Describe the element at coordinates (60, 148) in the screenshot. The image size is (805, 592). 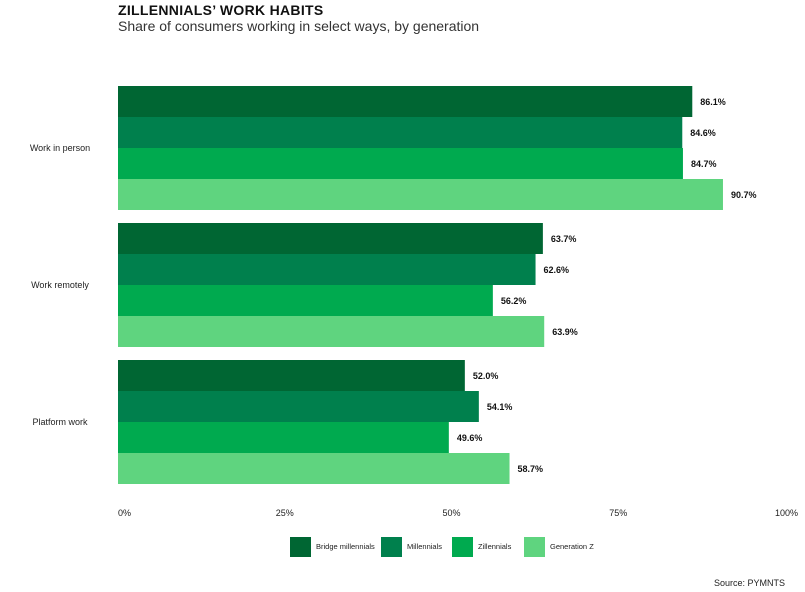
I see `category-label: Work in person` at that location.